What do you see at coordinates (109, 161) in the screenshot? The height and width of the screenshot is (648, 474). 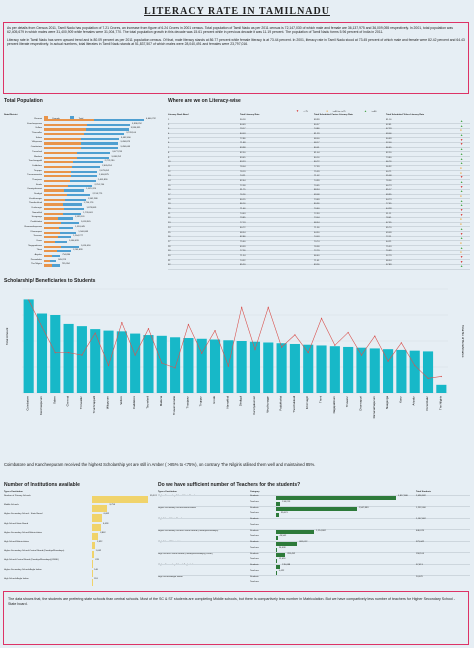 I see `population-total-label: 2,722,290` at bounding box center [109, 161].